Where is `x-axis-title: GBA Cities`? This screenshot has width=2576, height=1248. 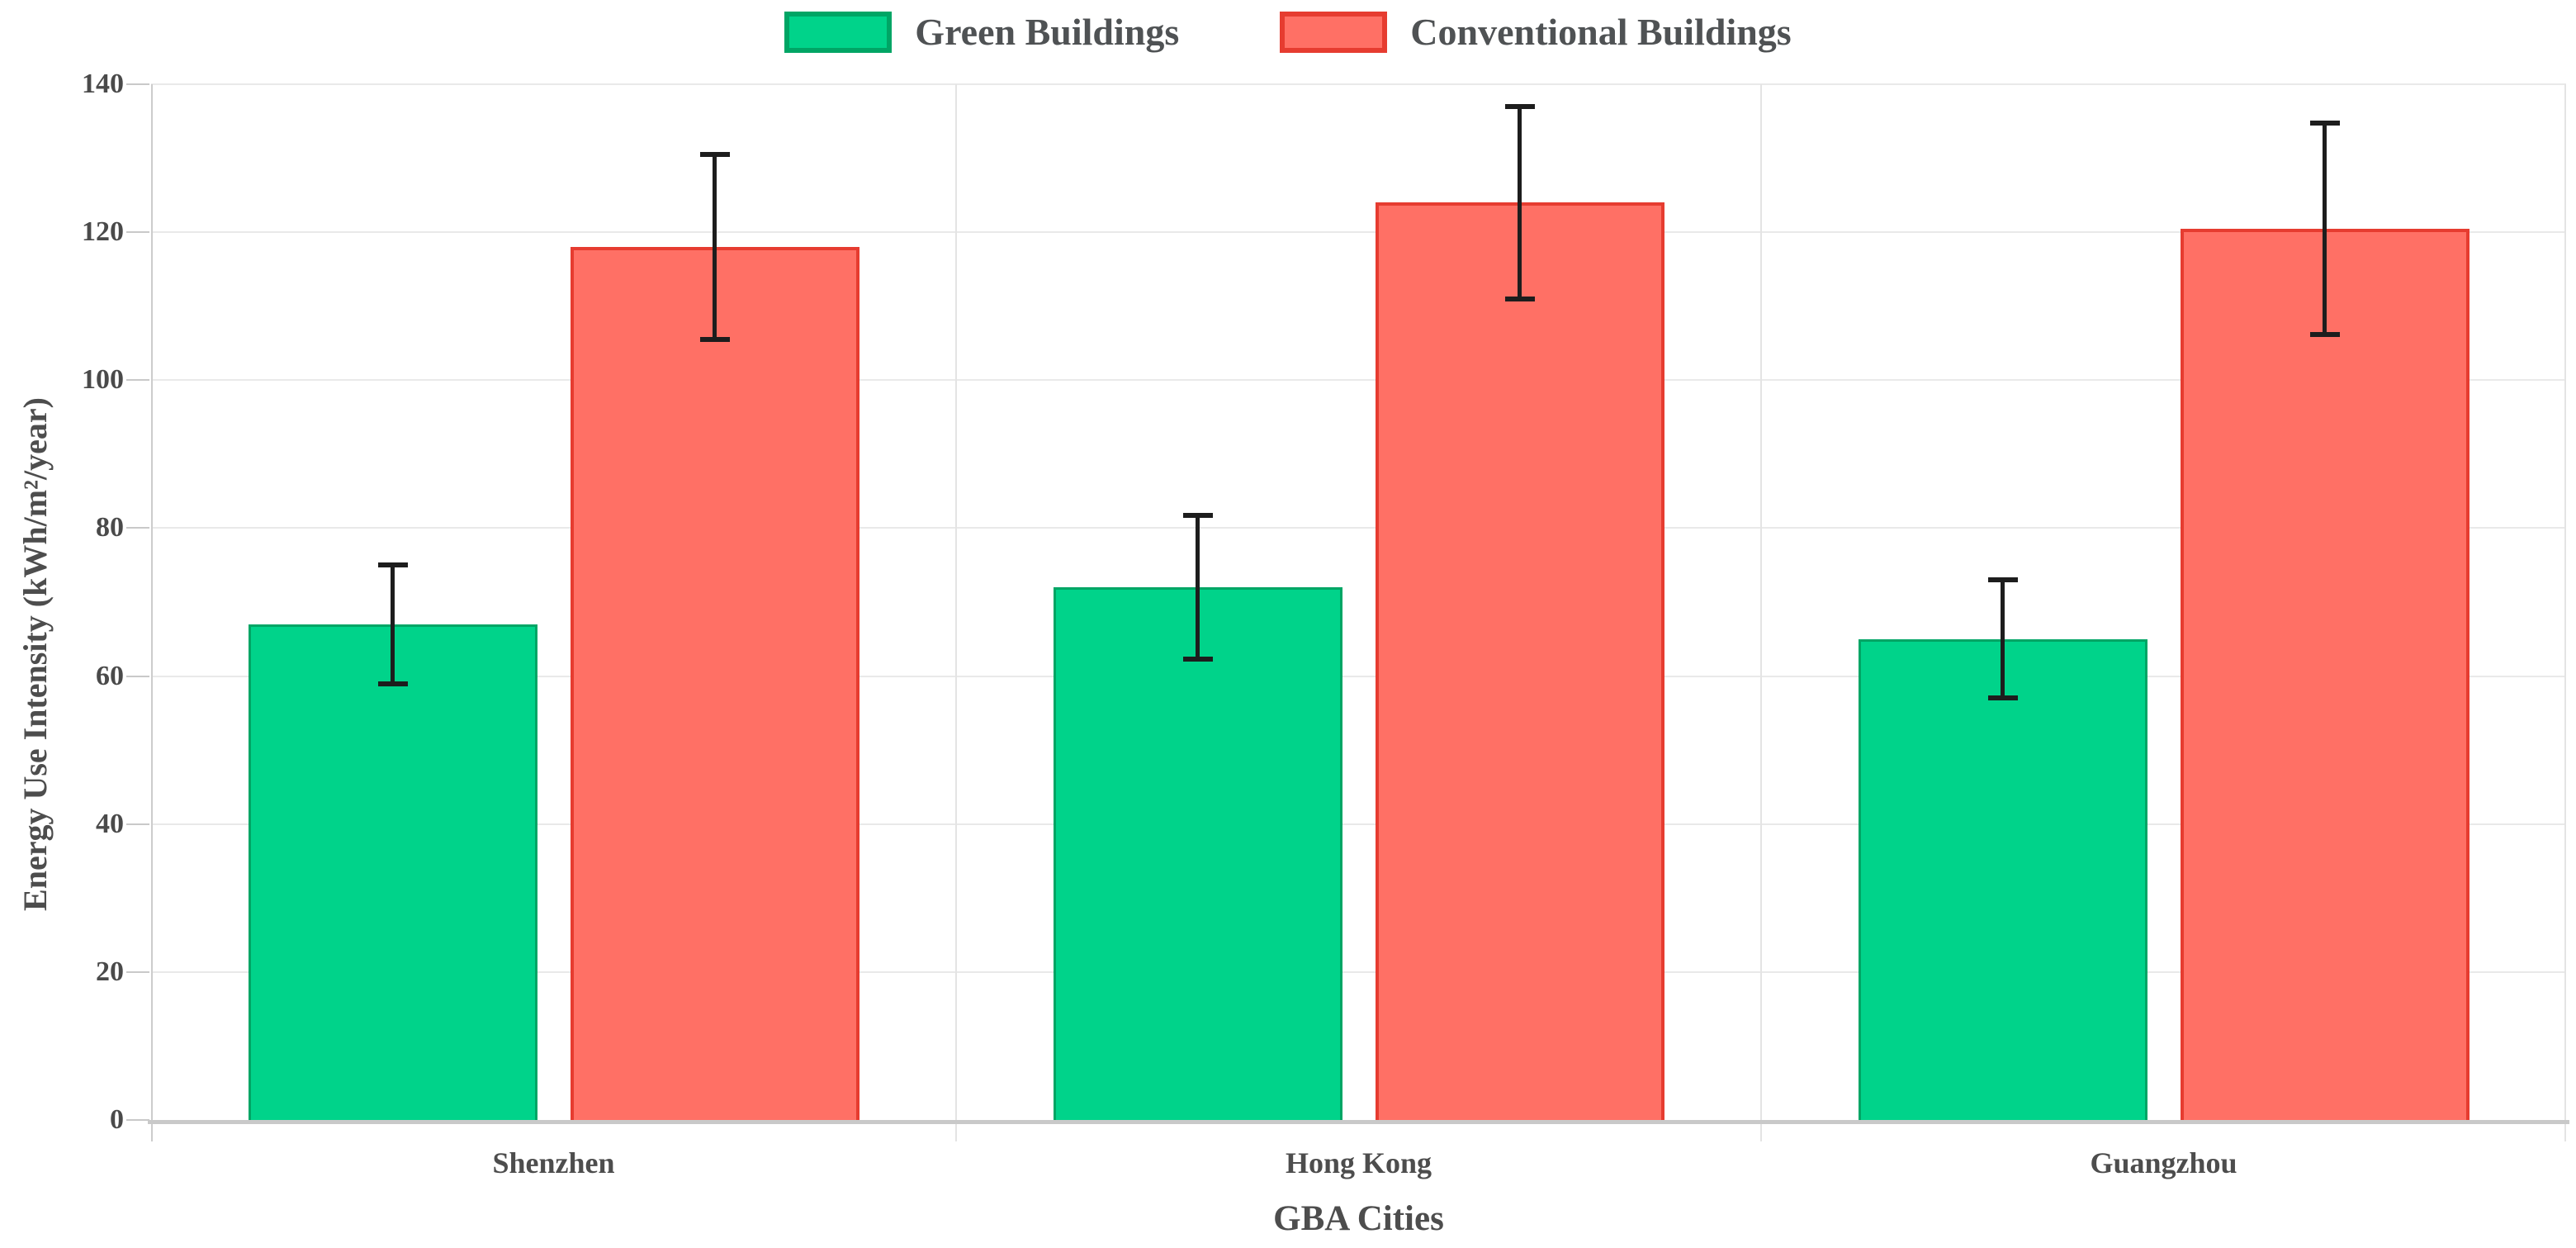 x-axis-title: GBA Cities is located at coordinates (1358, 1218).